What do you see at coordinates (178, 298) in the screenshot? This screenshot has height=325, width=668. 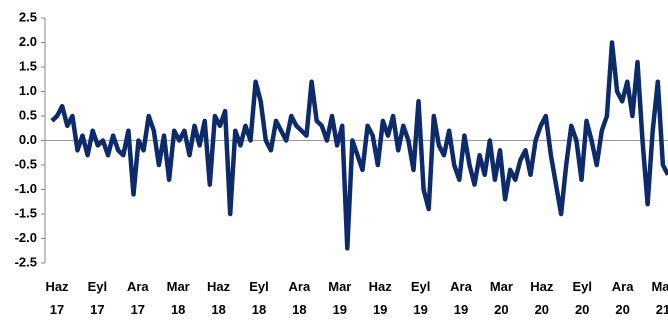 I see `x-tick-label: Mar 18` at bounding box center [178, 298].